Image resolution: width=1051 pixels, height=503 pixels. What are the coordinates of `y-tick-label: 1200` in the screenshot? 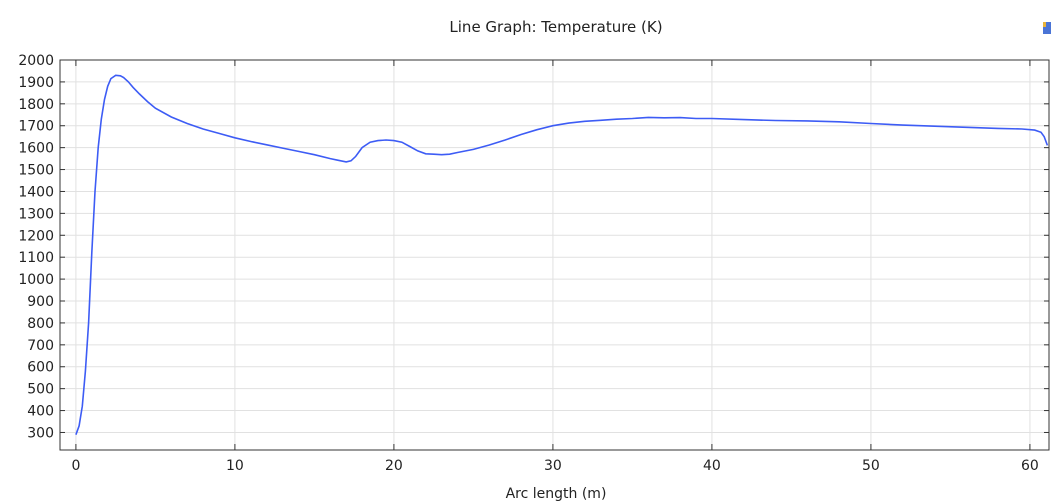 It's located at (36, 236).